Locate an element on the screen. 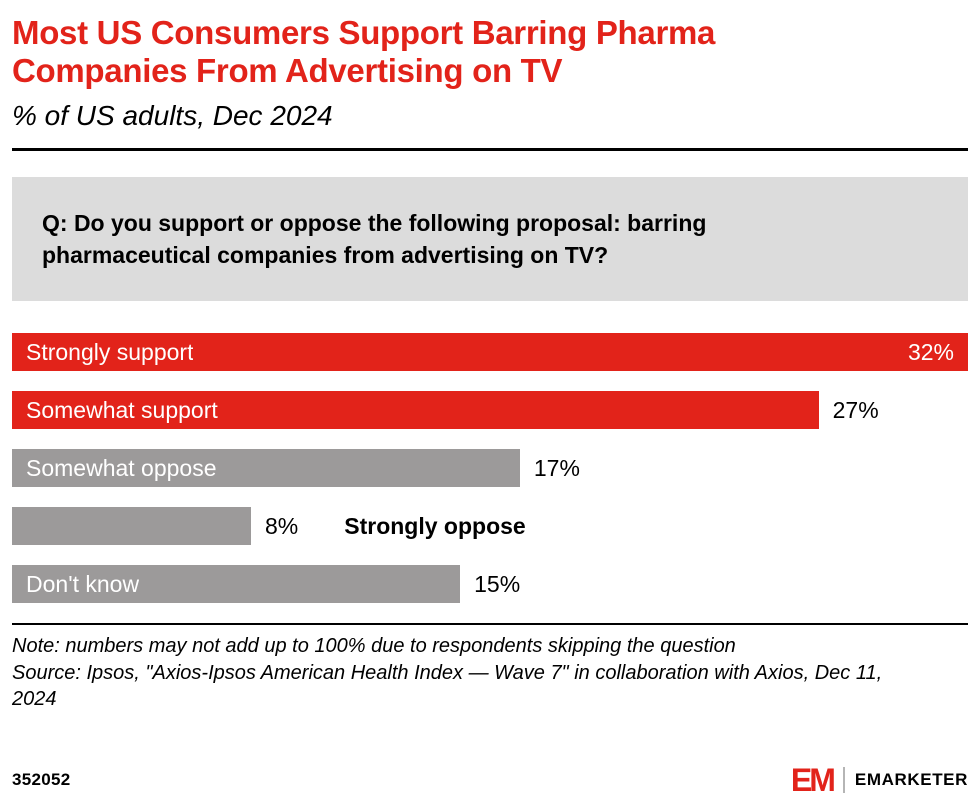 The image size is (980, 808). brand-logo: EM EMARKETER is located at coordinates (879, 780).